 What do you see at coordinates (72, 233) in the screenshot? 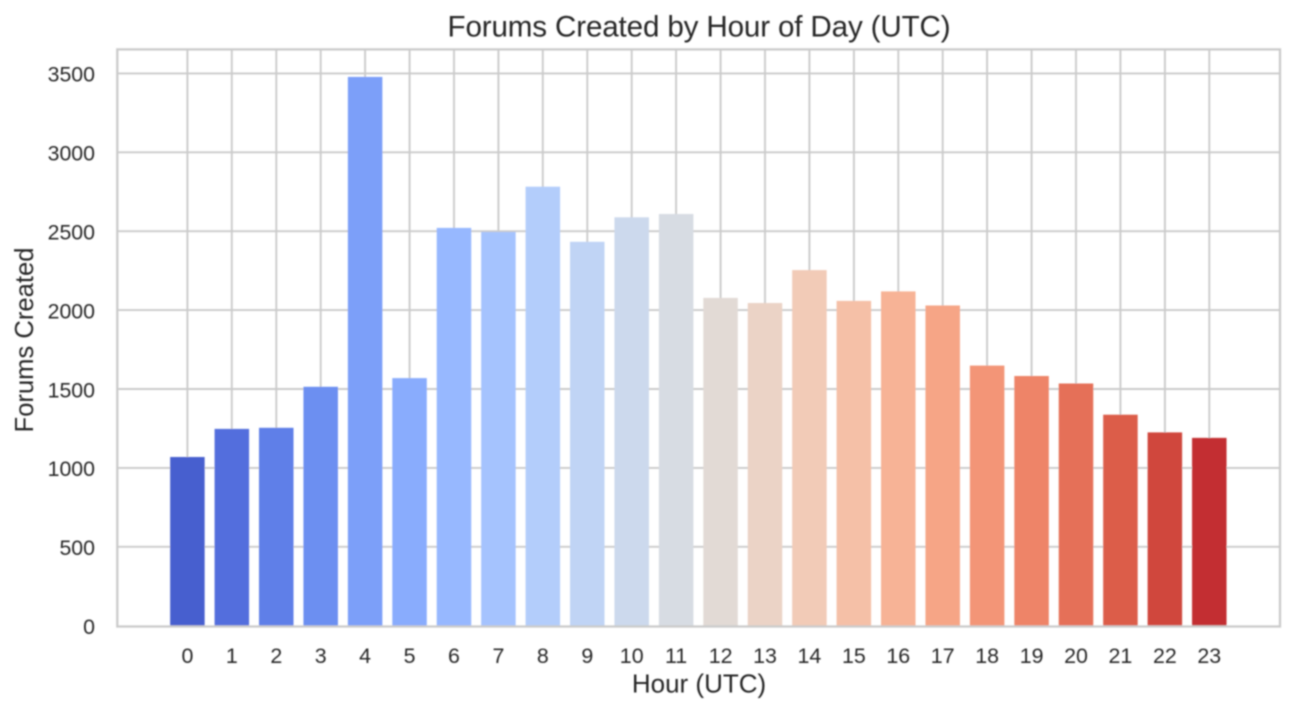
I see `svg-text: 2500` at bounding box center [72, 233].